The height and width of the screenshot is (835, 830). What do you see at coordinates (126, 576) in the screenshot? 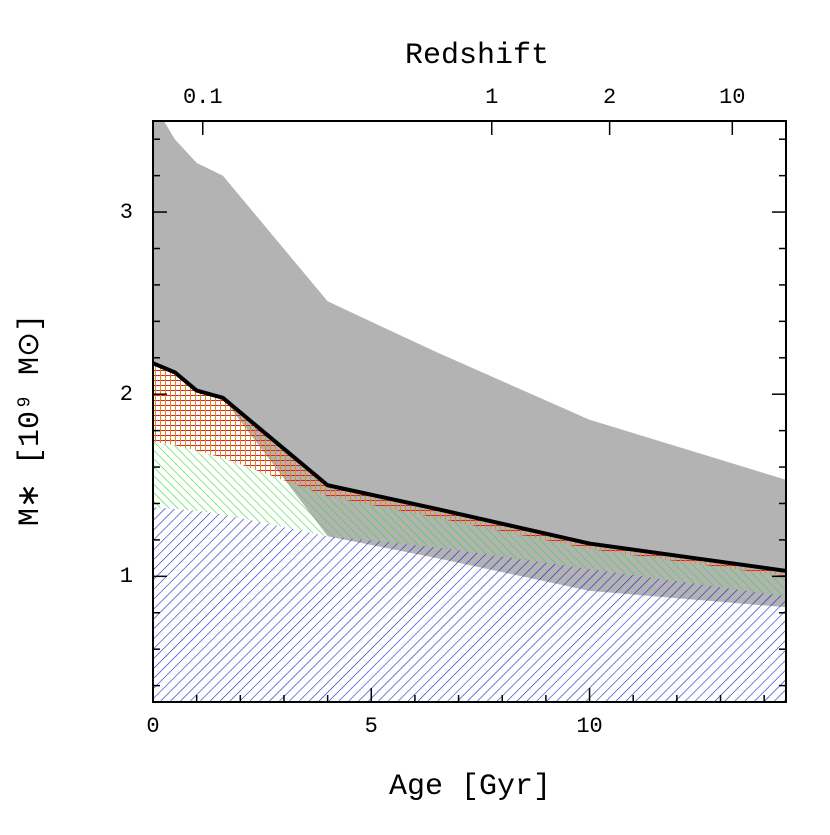
I see `y-tick-label: 1` at bounding box center [126, 576].